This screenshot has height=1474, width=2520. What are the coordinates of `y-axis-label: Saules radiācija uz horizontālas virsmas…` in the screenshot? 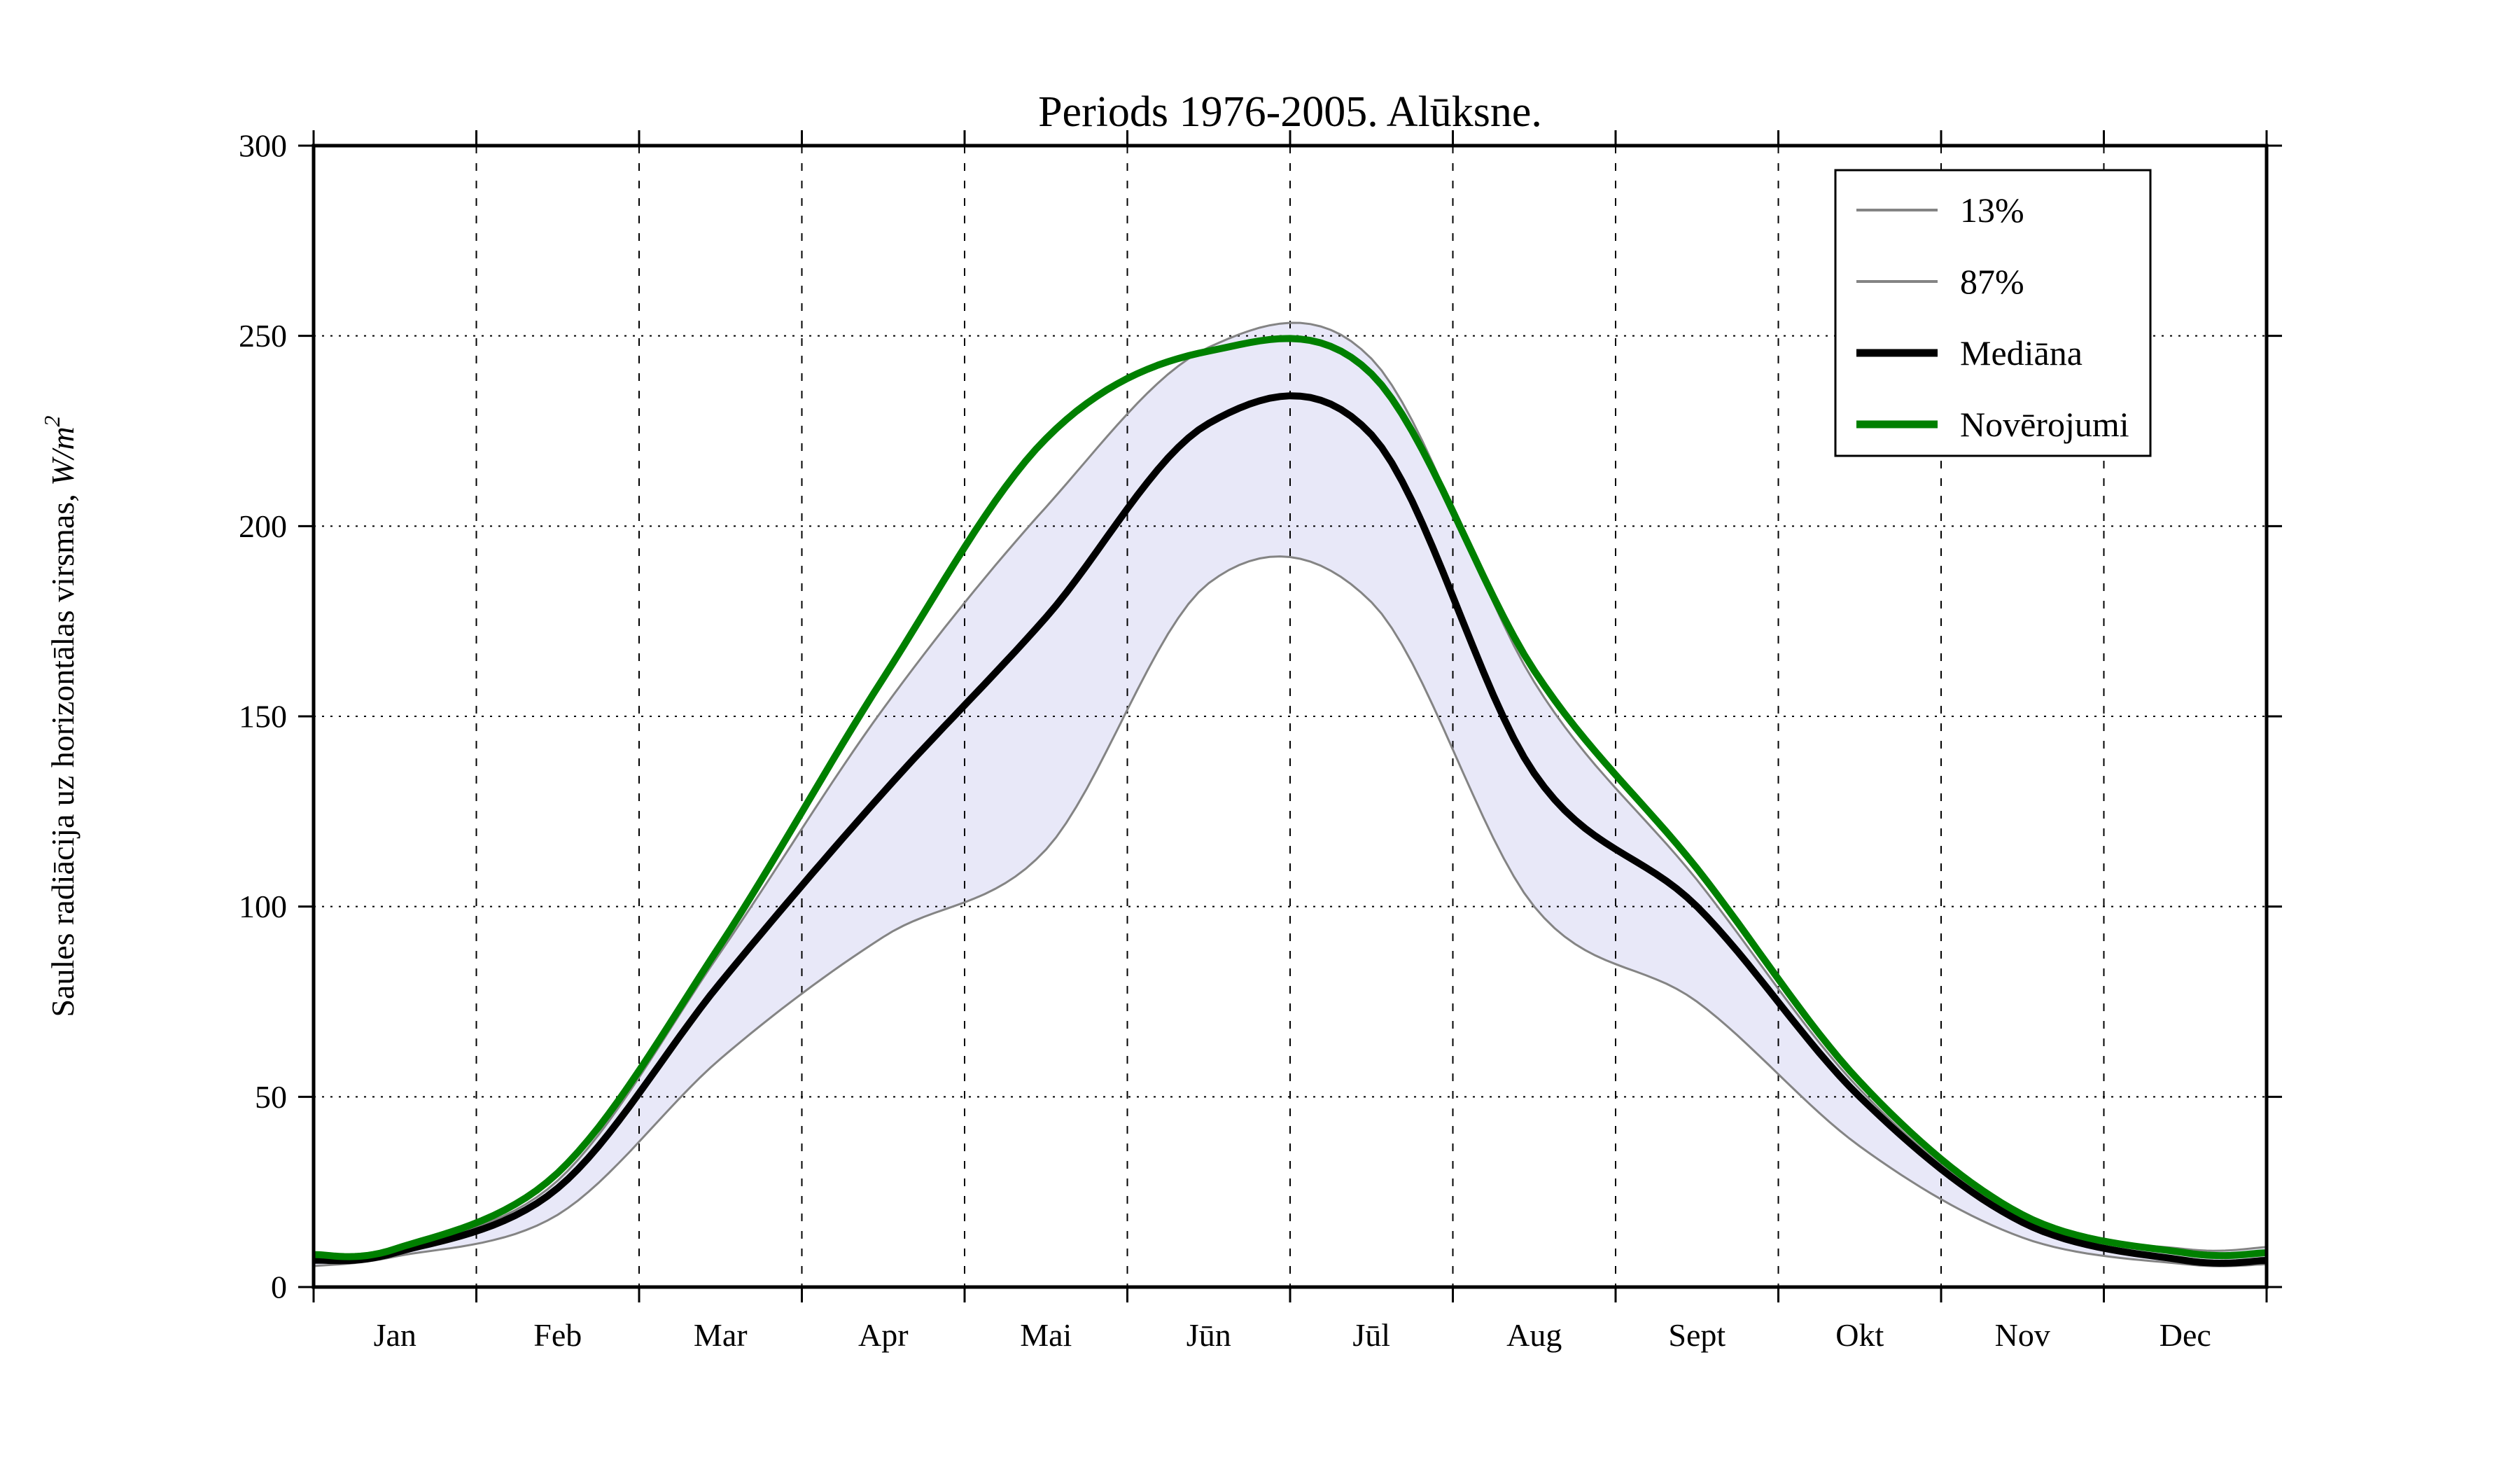 It's located at (59, 716).